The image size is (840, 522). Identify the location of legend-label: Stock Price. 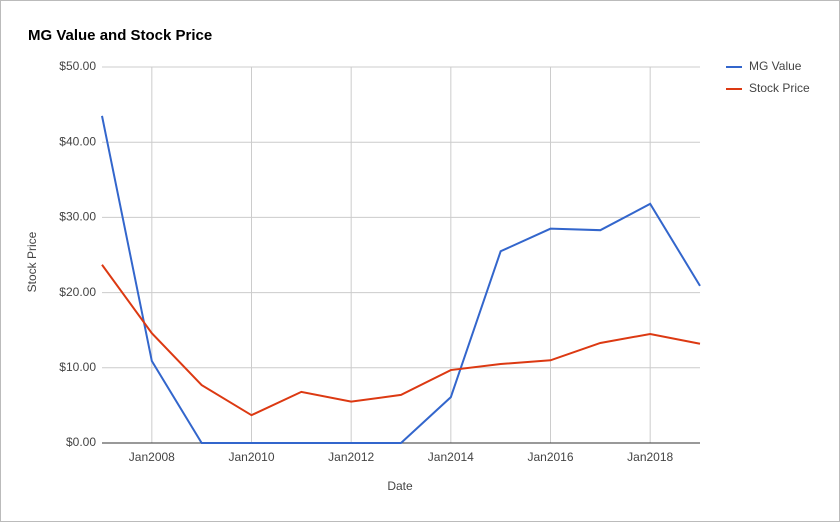
(779, 88).